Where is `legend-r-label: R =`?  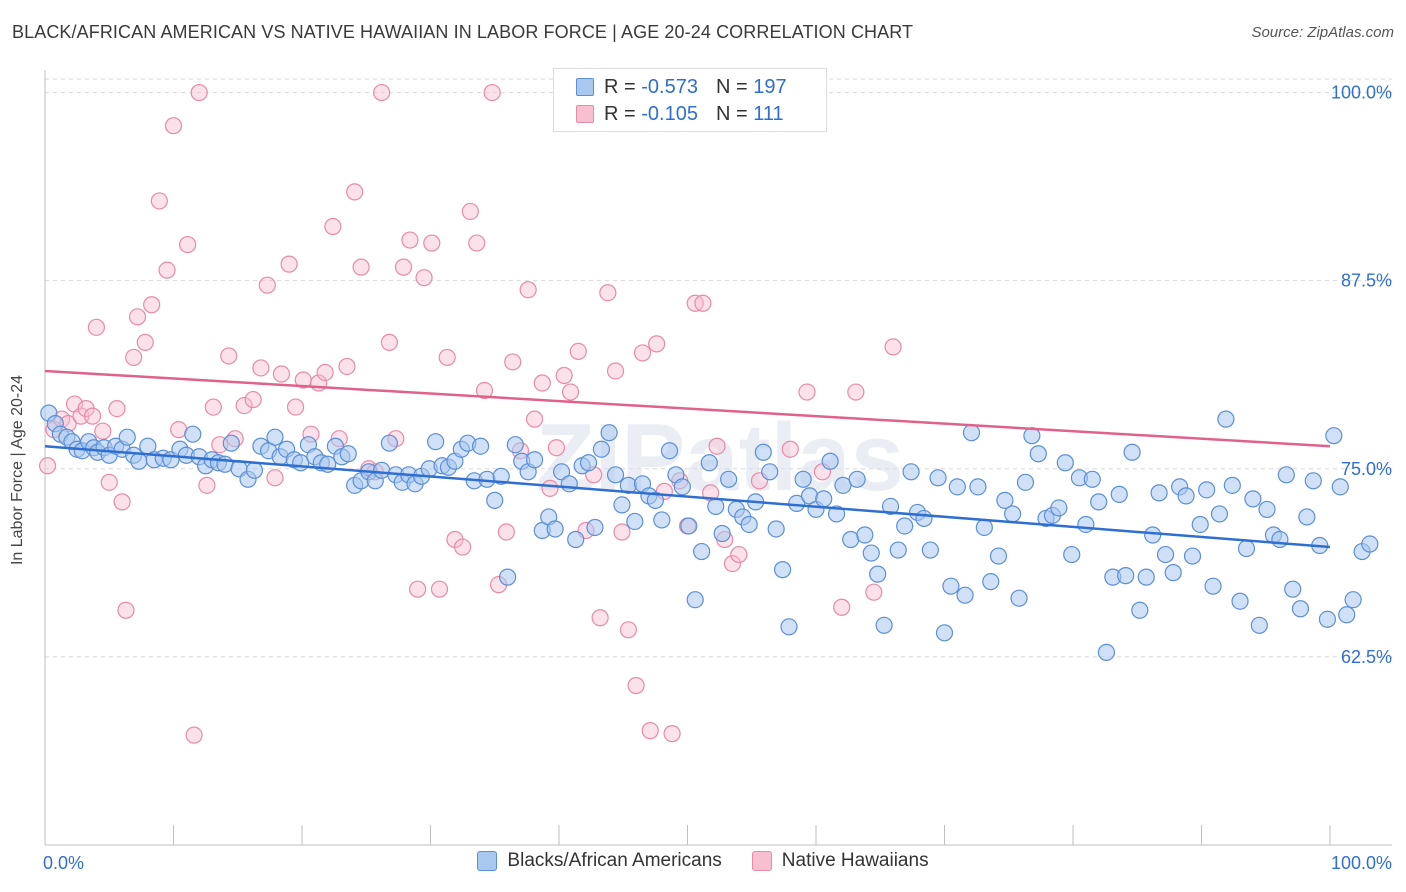 legend-r-label: R = is located at coordinates (620, 113).